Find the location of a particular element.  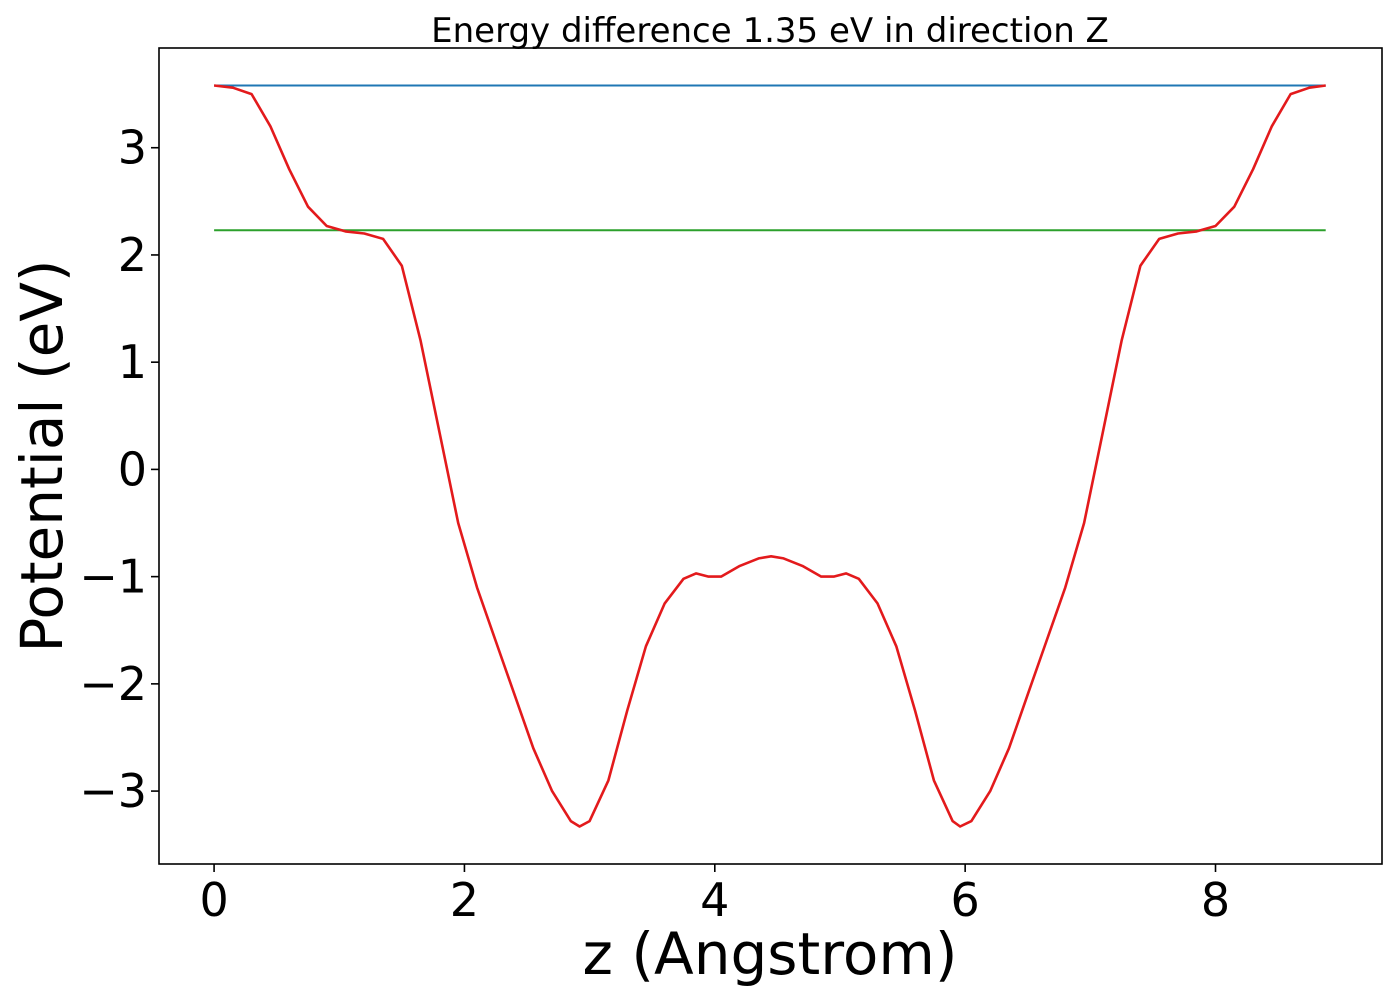

x-tick-label: 4 is located at coordinates (714, 900).